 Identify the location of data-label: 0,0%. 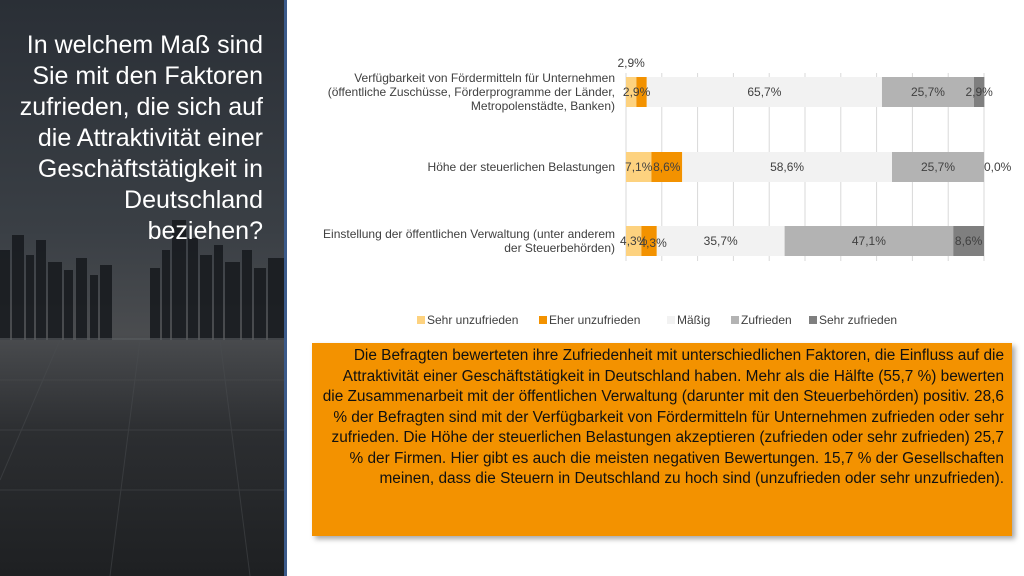
(998, 167).